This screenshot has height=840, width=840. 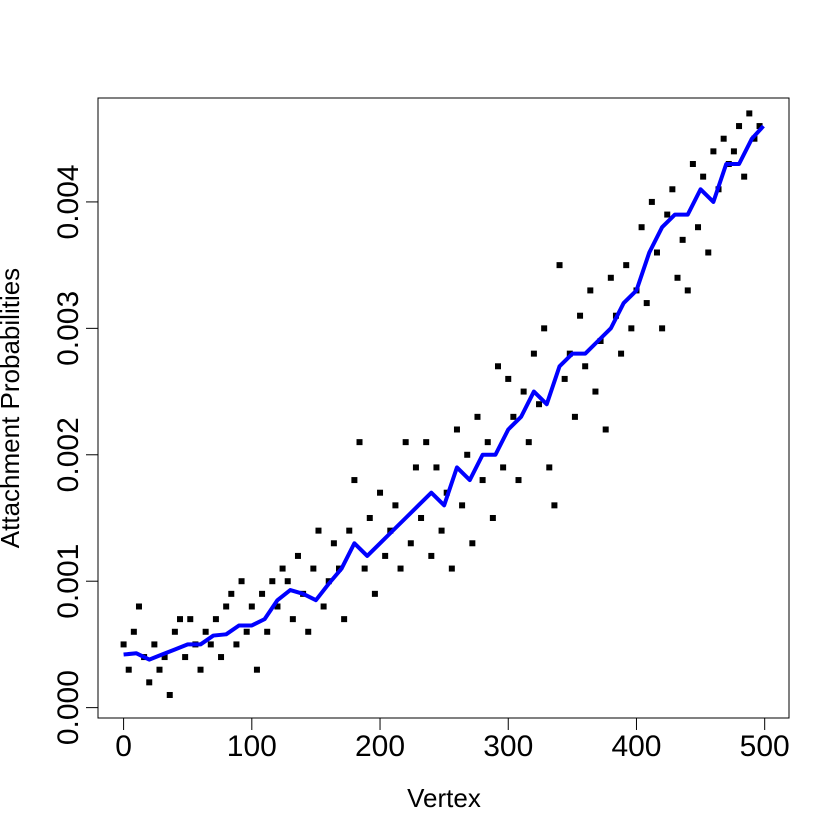 What do you see at coordinates (68, 581) in the screenshot?
I see `y-tick-label: 0.001` at bounding box center [68, 581].